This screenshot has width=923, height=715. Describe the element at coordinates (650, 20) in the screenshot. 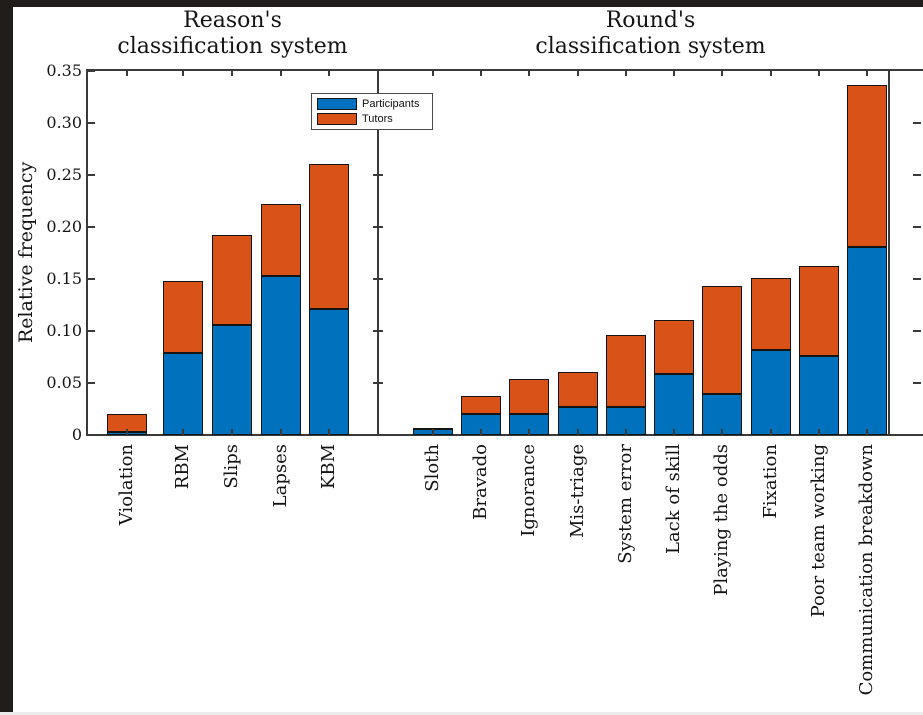

I see `title-line: Round's` at that location.